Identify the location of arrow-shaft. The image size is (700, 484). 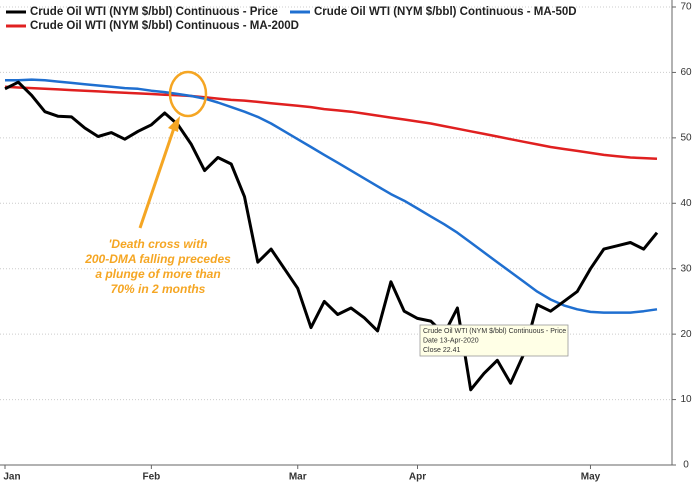
(157, 178).